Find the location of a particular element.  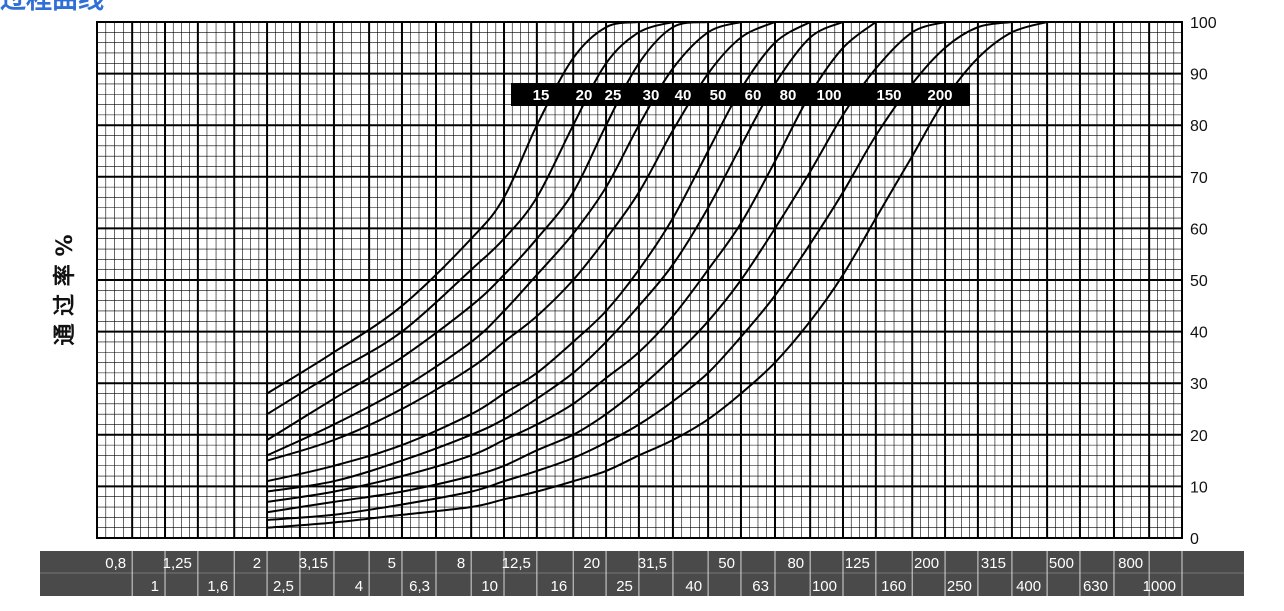

curve-label: 150 is located at coordinates (888, 95).